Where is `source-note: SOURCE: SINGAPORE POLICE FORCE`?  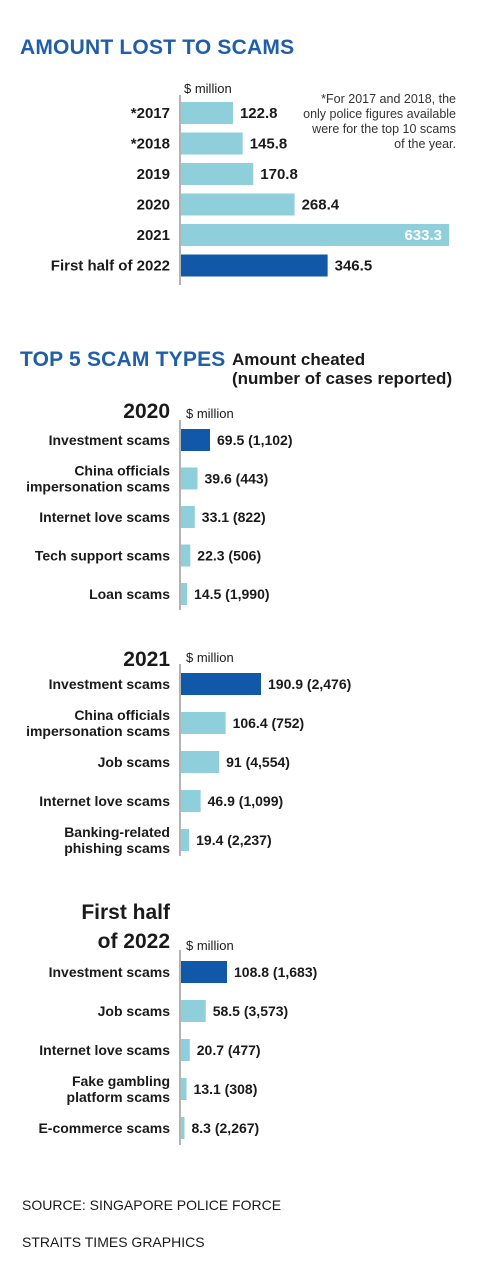 source-note: SOURCE: SINGAPORE POLICE FORCE is located at coordinates (152, 1205).